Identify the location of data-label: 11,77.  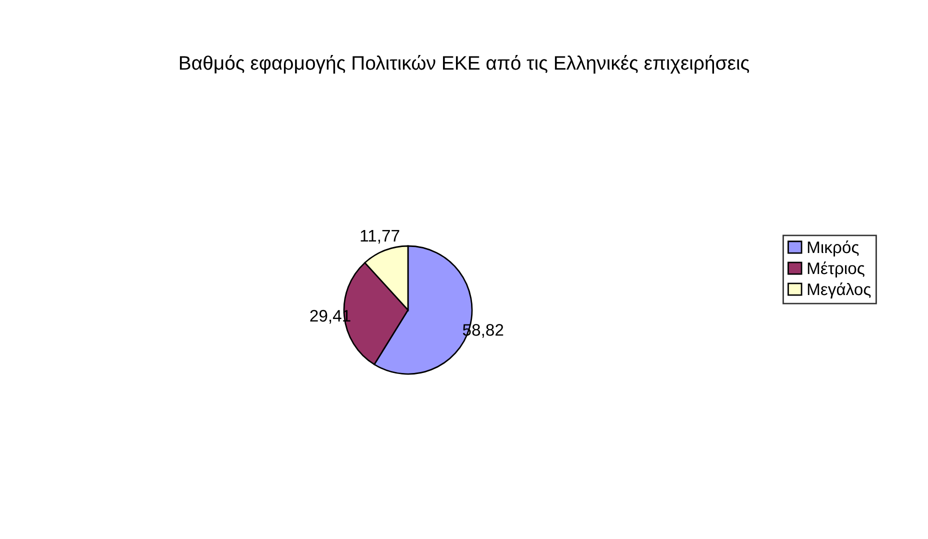
(380, 237).